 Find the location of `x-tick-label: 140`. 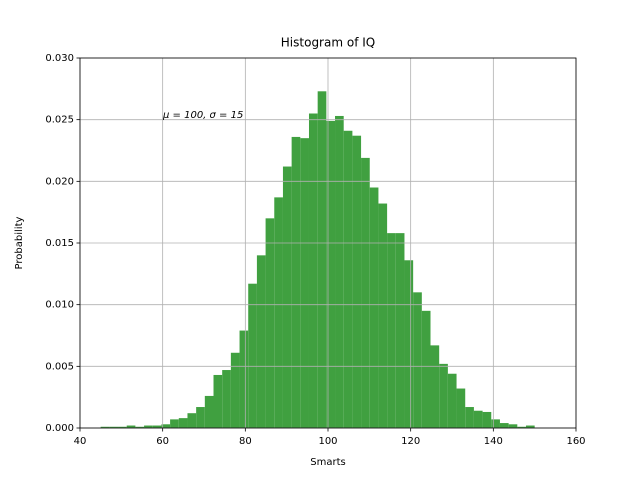

x-tick-label: 140 is located at coordinates (493, 441).